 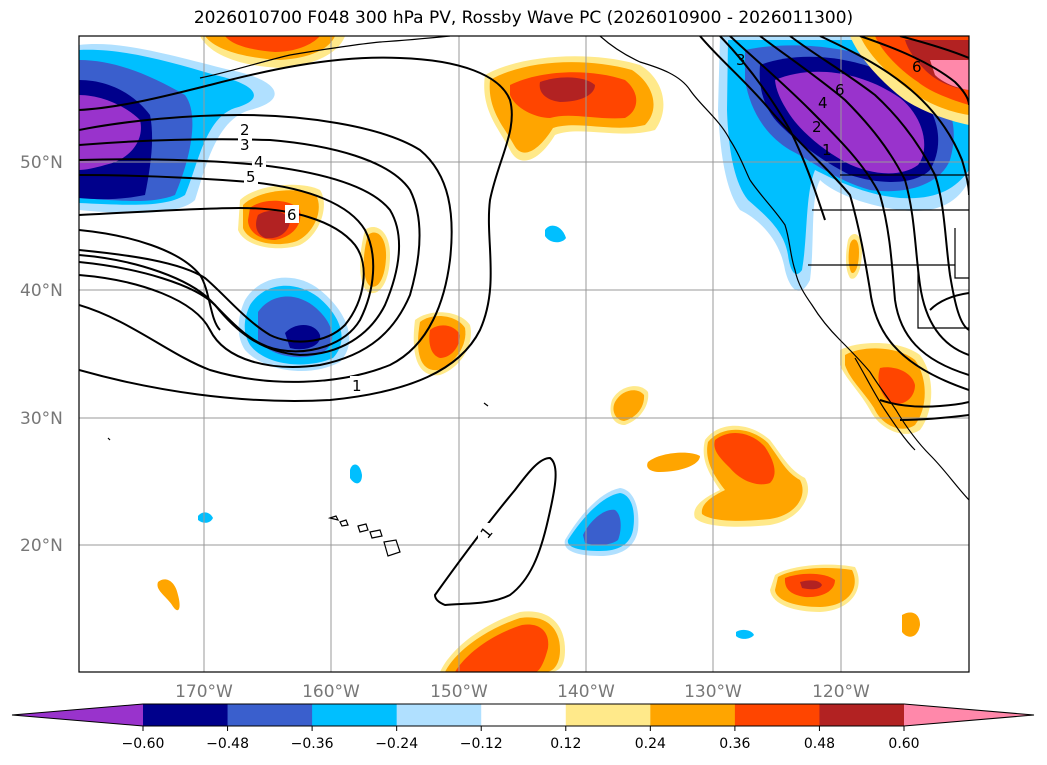 What do you see at coordinates (281, 216) in the screenshot?
I see `anomaly-positive-west` at bounding box center [281, 216].